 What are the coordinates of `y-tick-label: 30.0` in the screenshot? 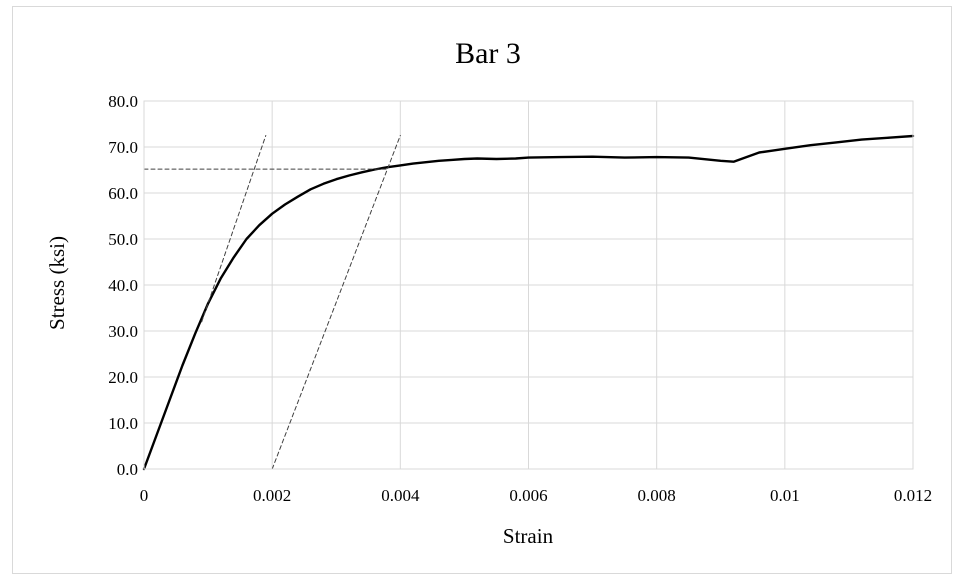 It's located at (123, 331).